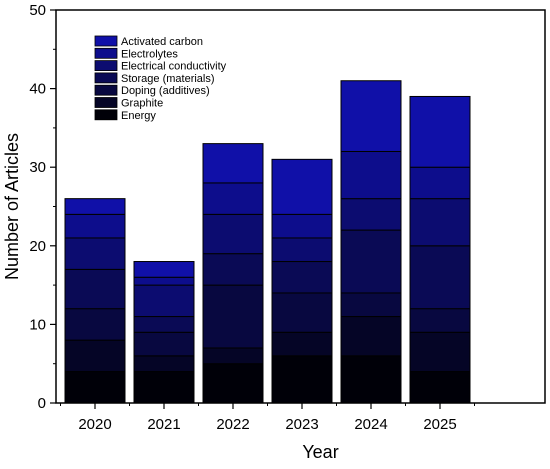  Describe the element at coordinates (37, 10) in the screenshot. I see `y-tick-label: 50` at that location.